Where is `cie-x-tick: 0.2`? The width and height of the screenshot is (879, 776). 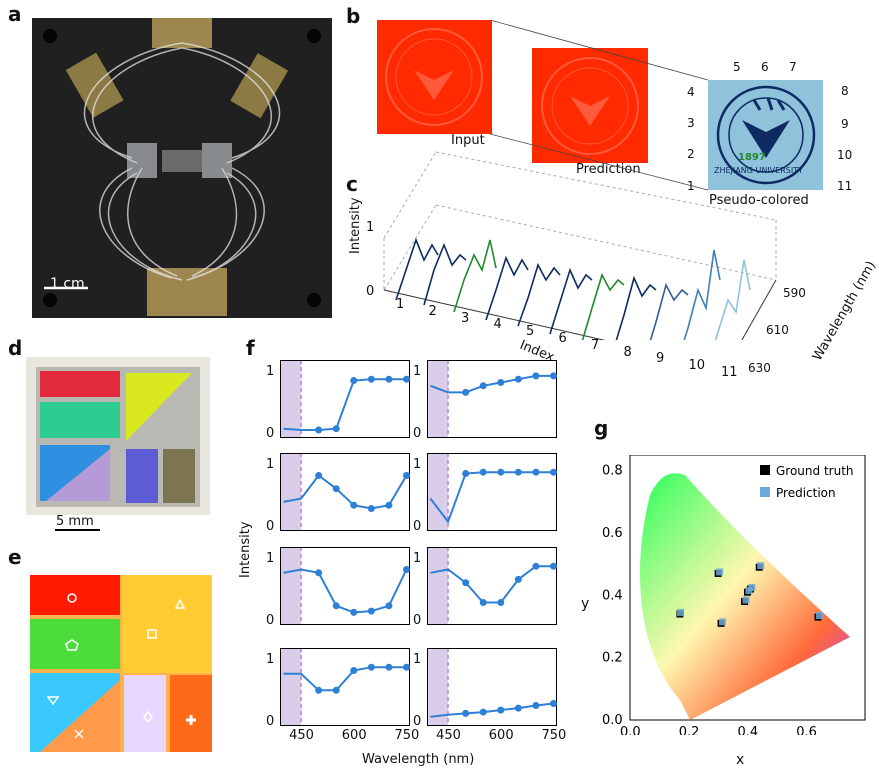
cie-x-tick: 0.2 is located at coordinates (689, 730).